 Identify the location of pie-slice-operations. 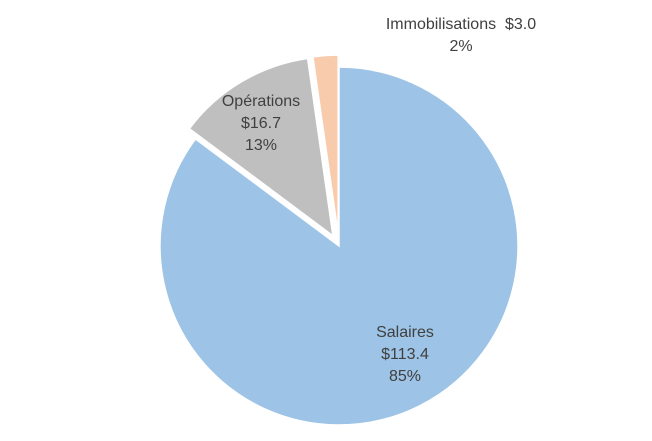
(261, 147).